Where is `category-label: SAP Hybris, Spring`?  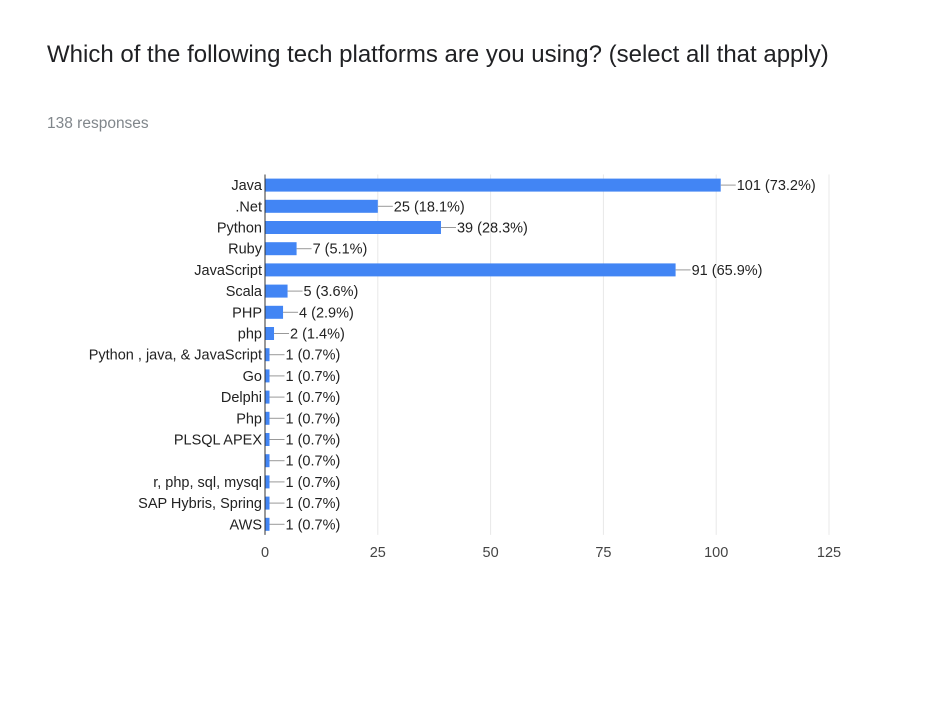 category-label: SAP Hybris, Spring is located at coordinates (200, 504).